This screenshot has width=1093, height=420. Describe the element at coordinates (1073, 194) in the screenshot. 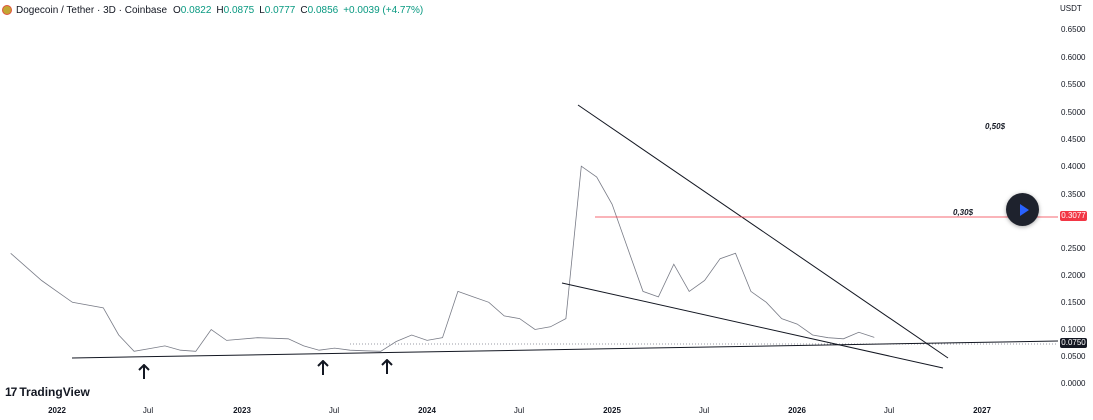

I see `price-tick: 0.3500` at that location.